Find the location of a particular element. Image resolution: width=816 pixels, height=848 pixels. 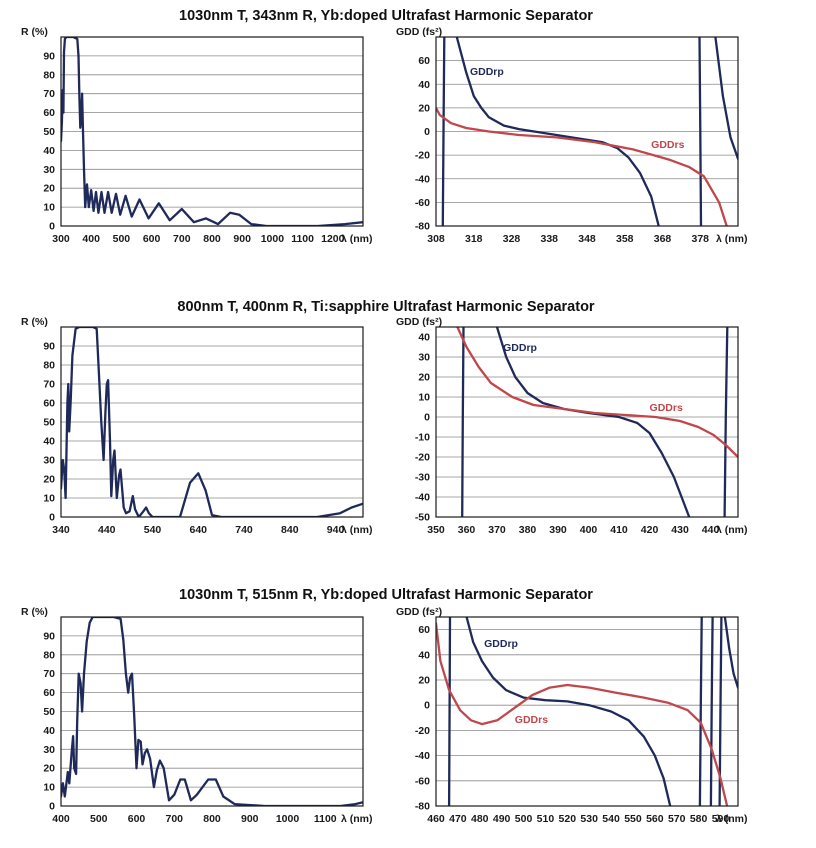

chart-1-xtick-label-3: 600 is located at coordinates (152, 239).